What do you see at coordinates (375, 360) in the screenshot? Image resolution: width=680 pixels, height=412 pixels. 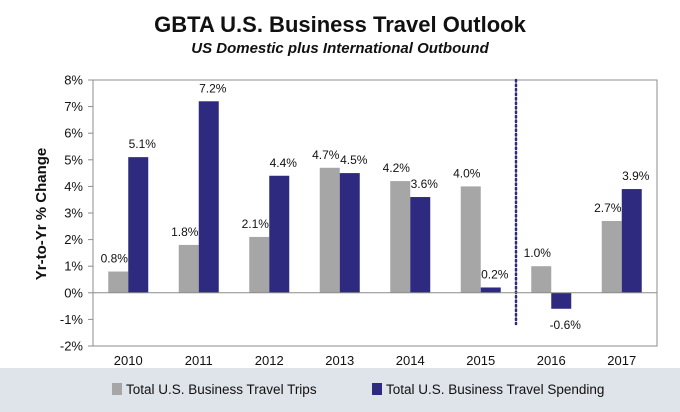 I see `x-axis-ticks: 2010 2011 2012 2013 2014 2015 2016 2017` at bounding box center [375, 360].